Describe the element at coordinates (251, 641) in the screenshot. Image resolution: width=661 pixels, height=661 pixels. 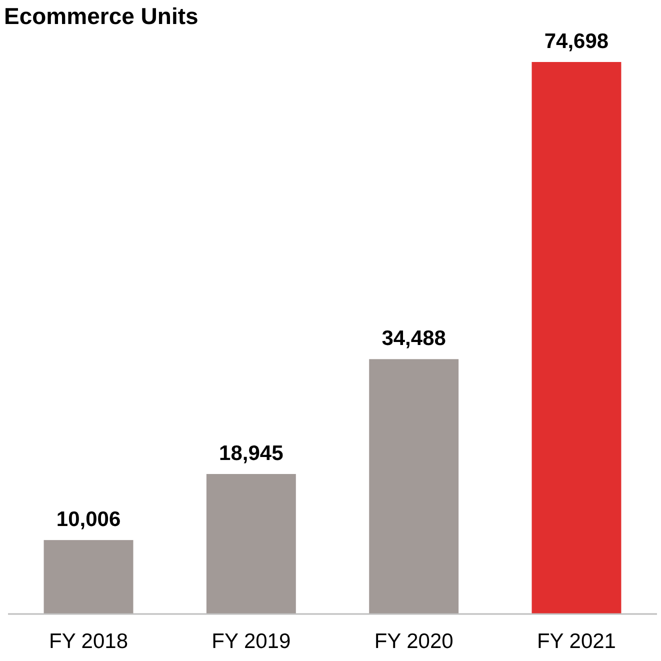
I see `x-tick-label: FY 2019` at that location.